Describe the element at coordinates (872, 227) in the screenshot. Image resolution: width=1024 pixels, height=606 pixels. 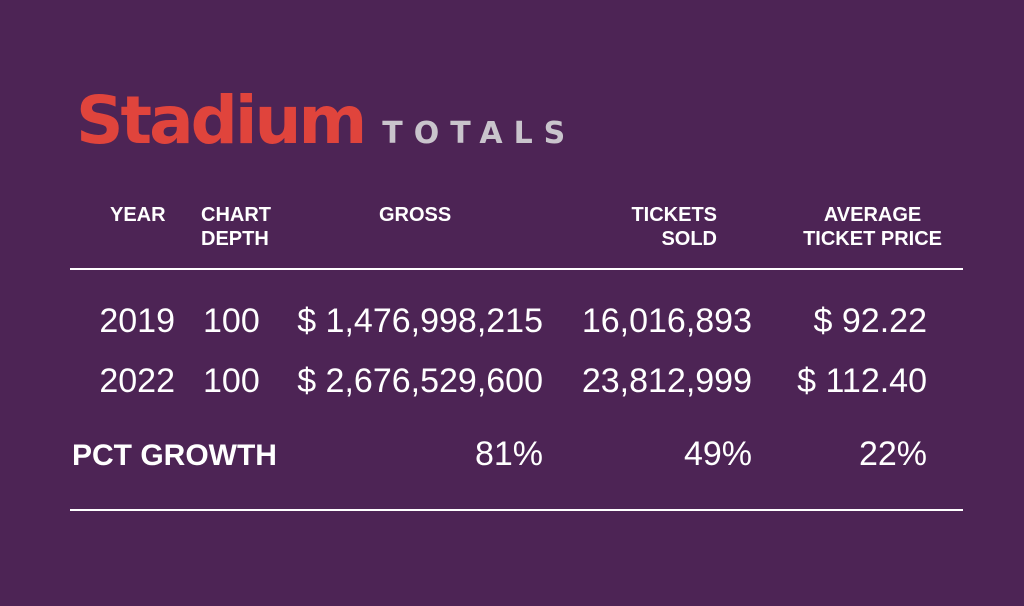
I see `header-average-ticket-price: AVERAGE TICKET PRICE` at that location.